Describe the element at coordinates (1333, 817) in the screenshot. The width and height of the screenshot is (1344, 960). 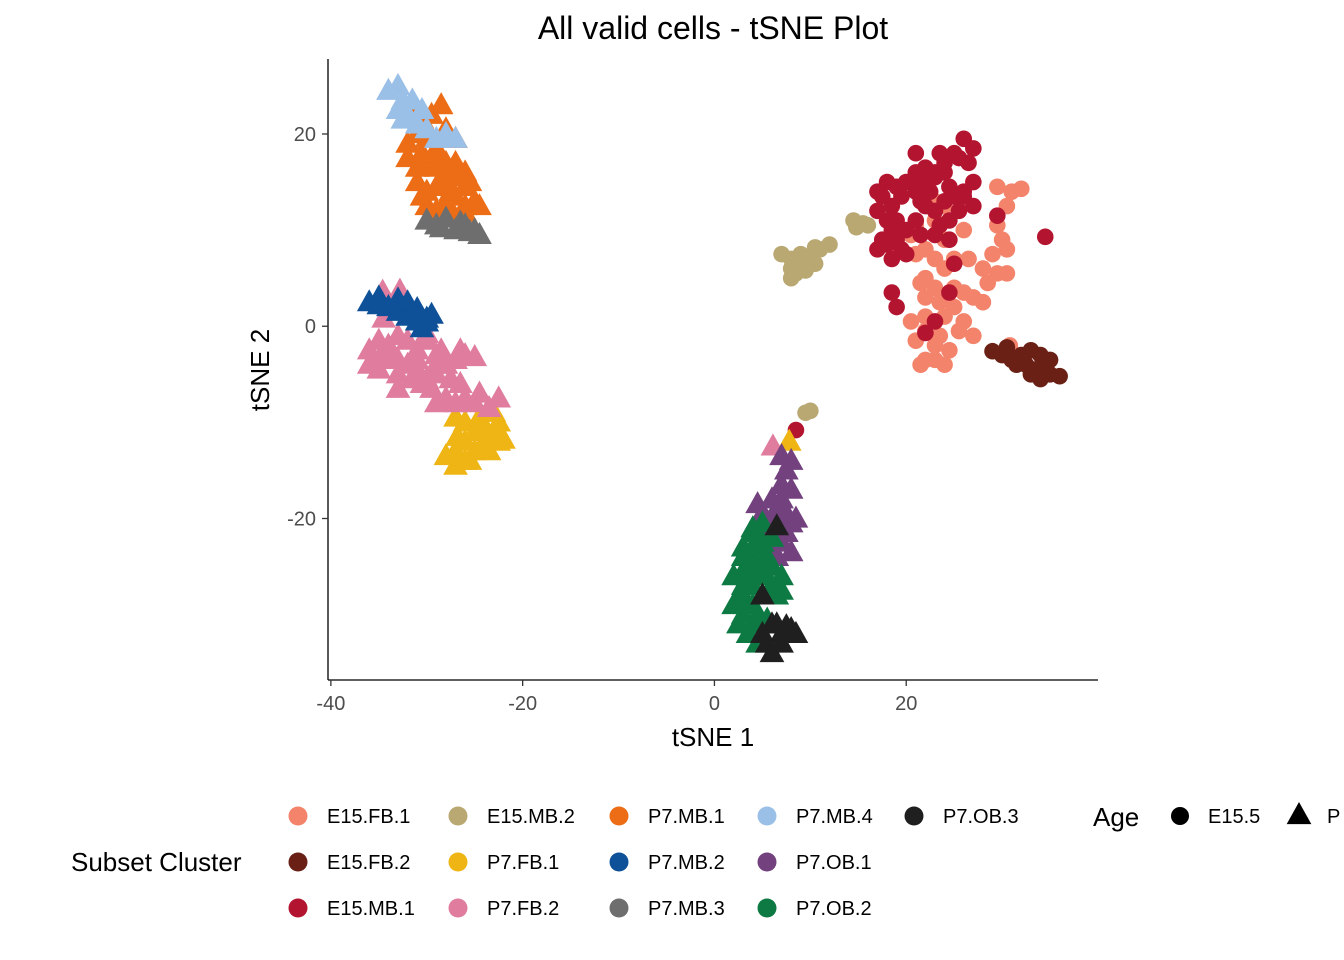
I see `legend-shape-label: P` at that location.